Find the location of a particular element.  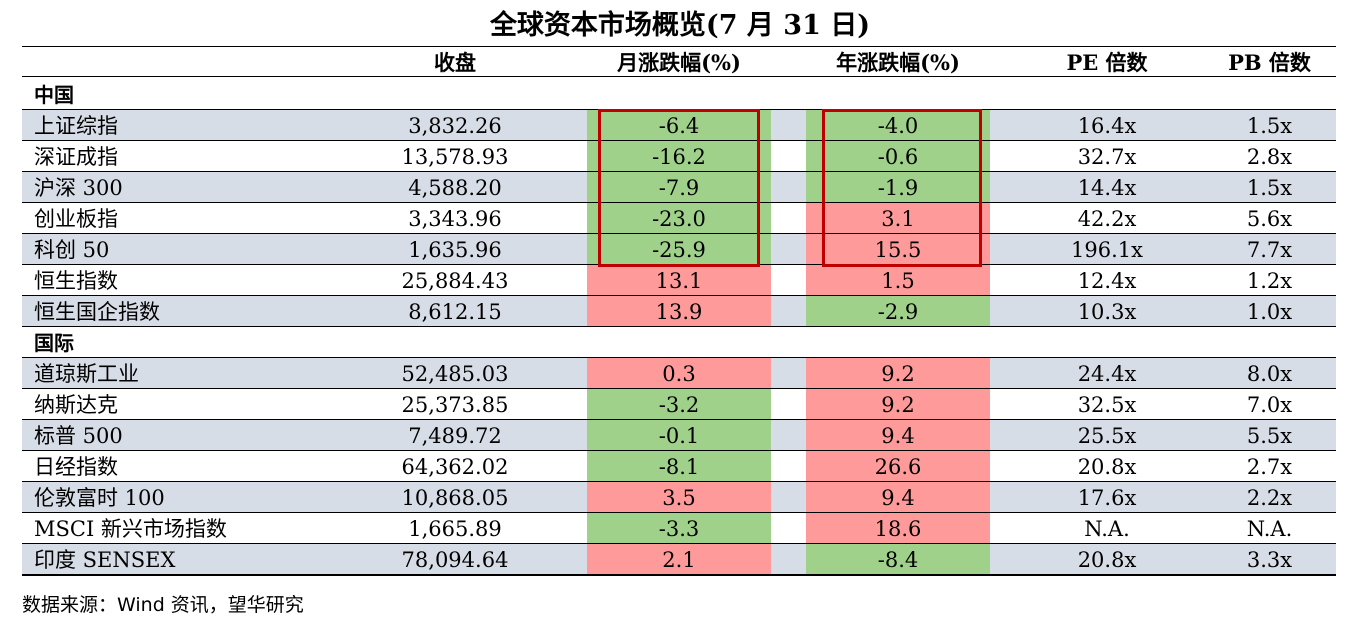

index-name: 深证成指 is located at coordinates (76, 157).